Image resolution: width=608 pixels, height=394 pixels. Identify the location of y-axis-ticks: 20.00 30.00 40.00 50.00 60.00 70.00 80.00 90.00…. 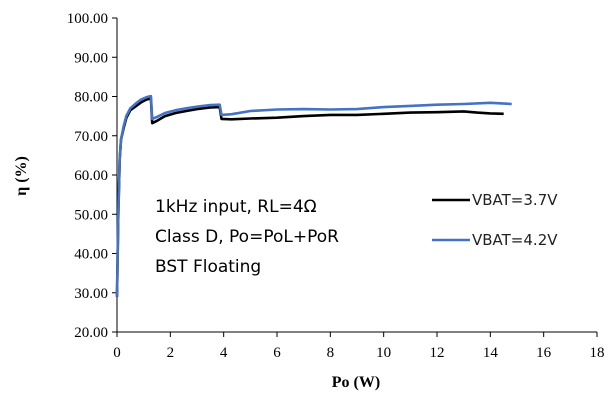
(92, 176).